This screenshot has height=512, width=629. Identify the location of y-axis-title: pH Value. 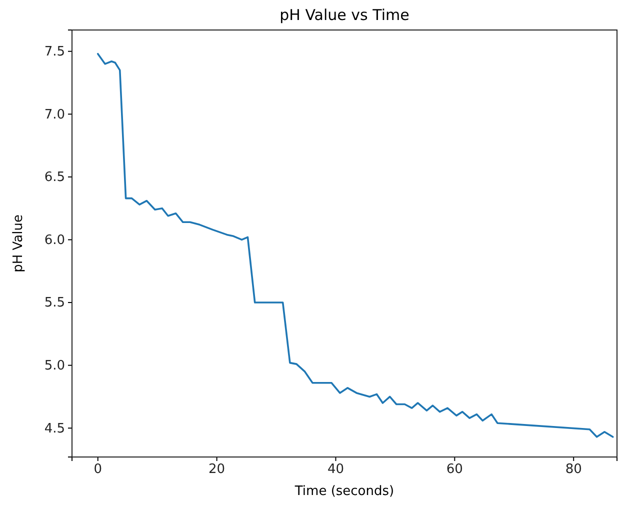
(18, 243).